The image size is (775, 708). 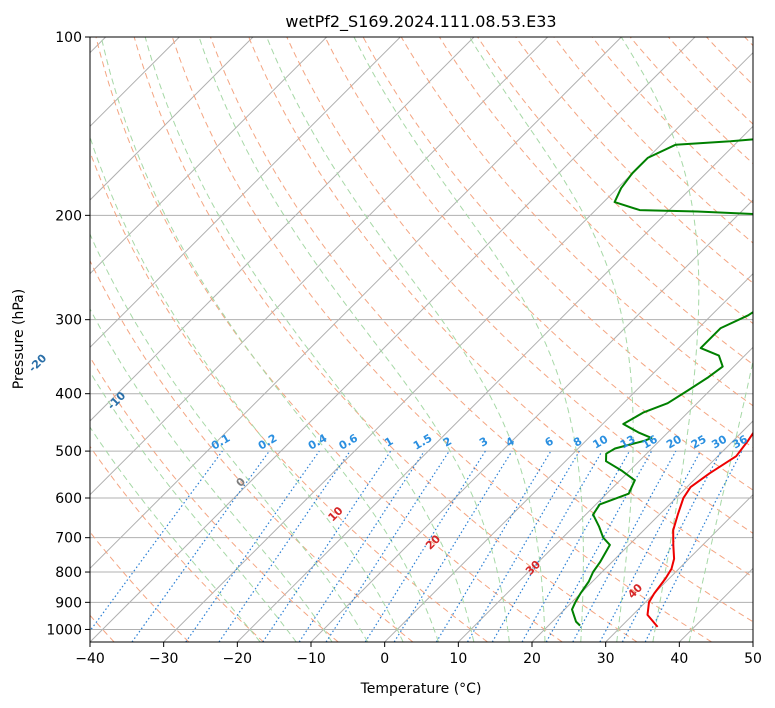 I want to click on mixing-ratio-label: 25, so click(x=699, y=442).